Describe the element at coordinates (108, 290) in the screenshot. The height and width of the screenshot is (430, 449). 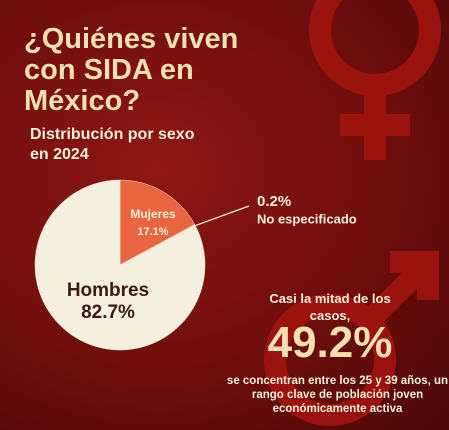
I see `category-label: Hombres` at that location.